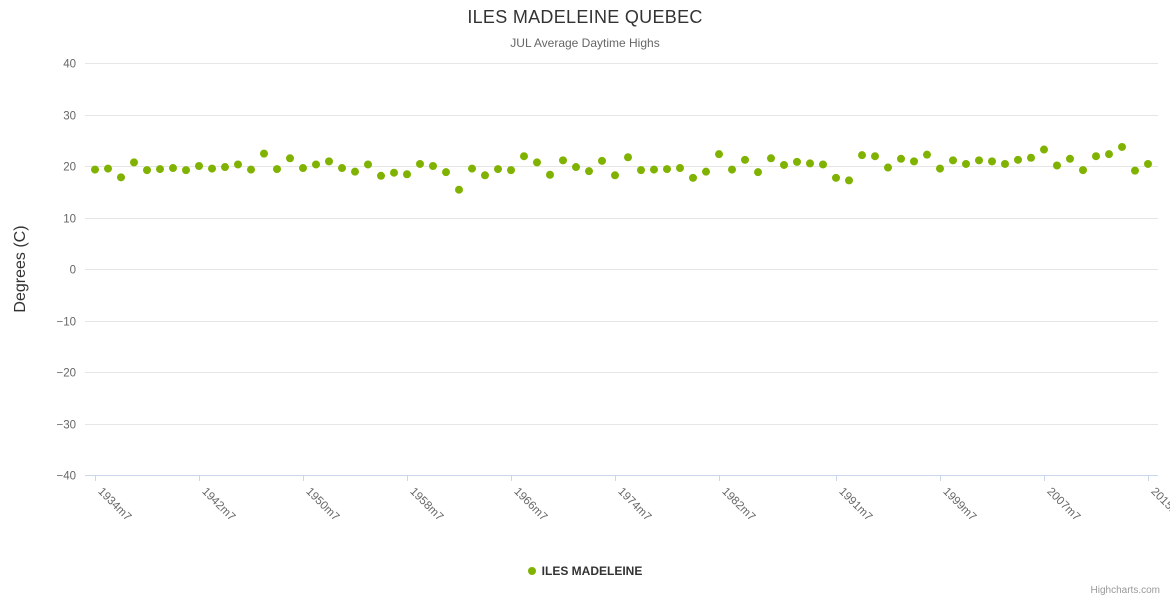 Image resolution: width=1170 pixels, height=600 pixels. I want to click on x-axis-tick-label: 1942m7, so click(218, 505).